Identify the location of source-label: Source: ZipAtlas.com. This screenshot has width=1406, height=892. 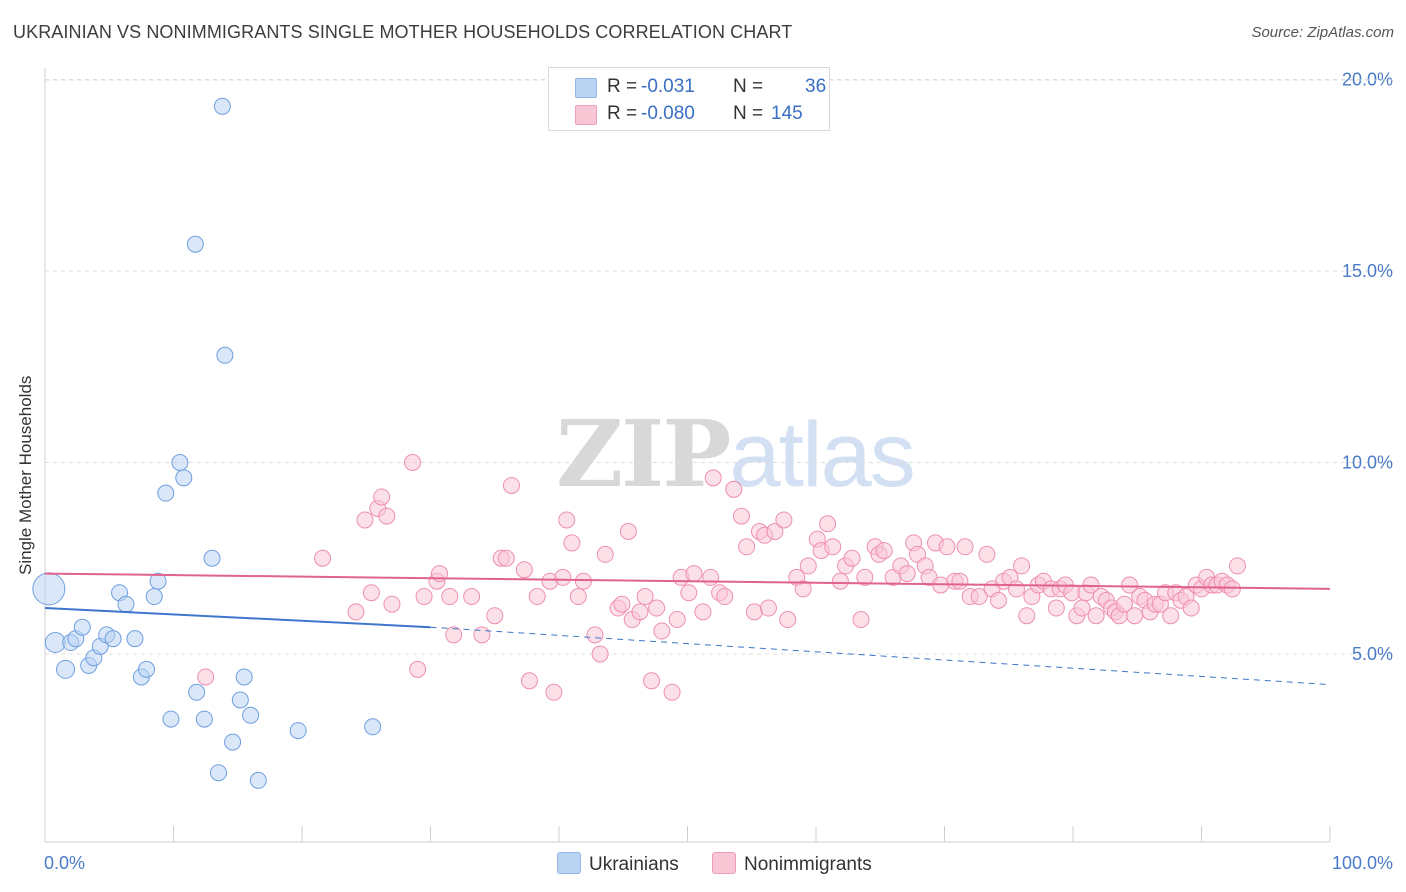
(1322, 32).